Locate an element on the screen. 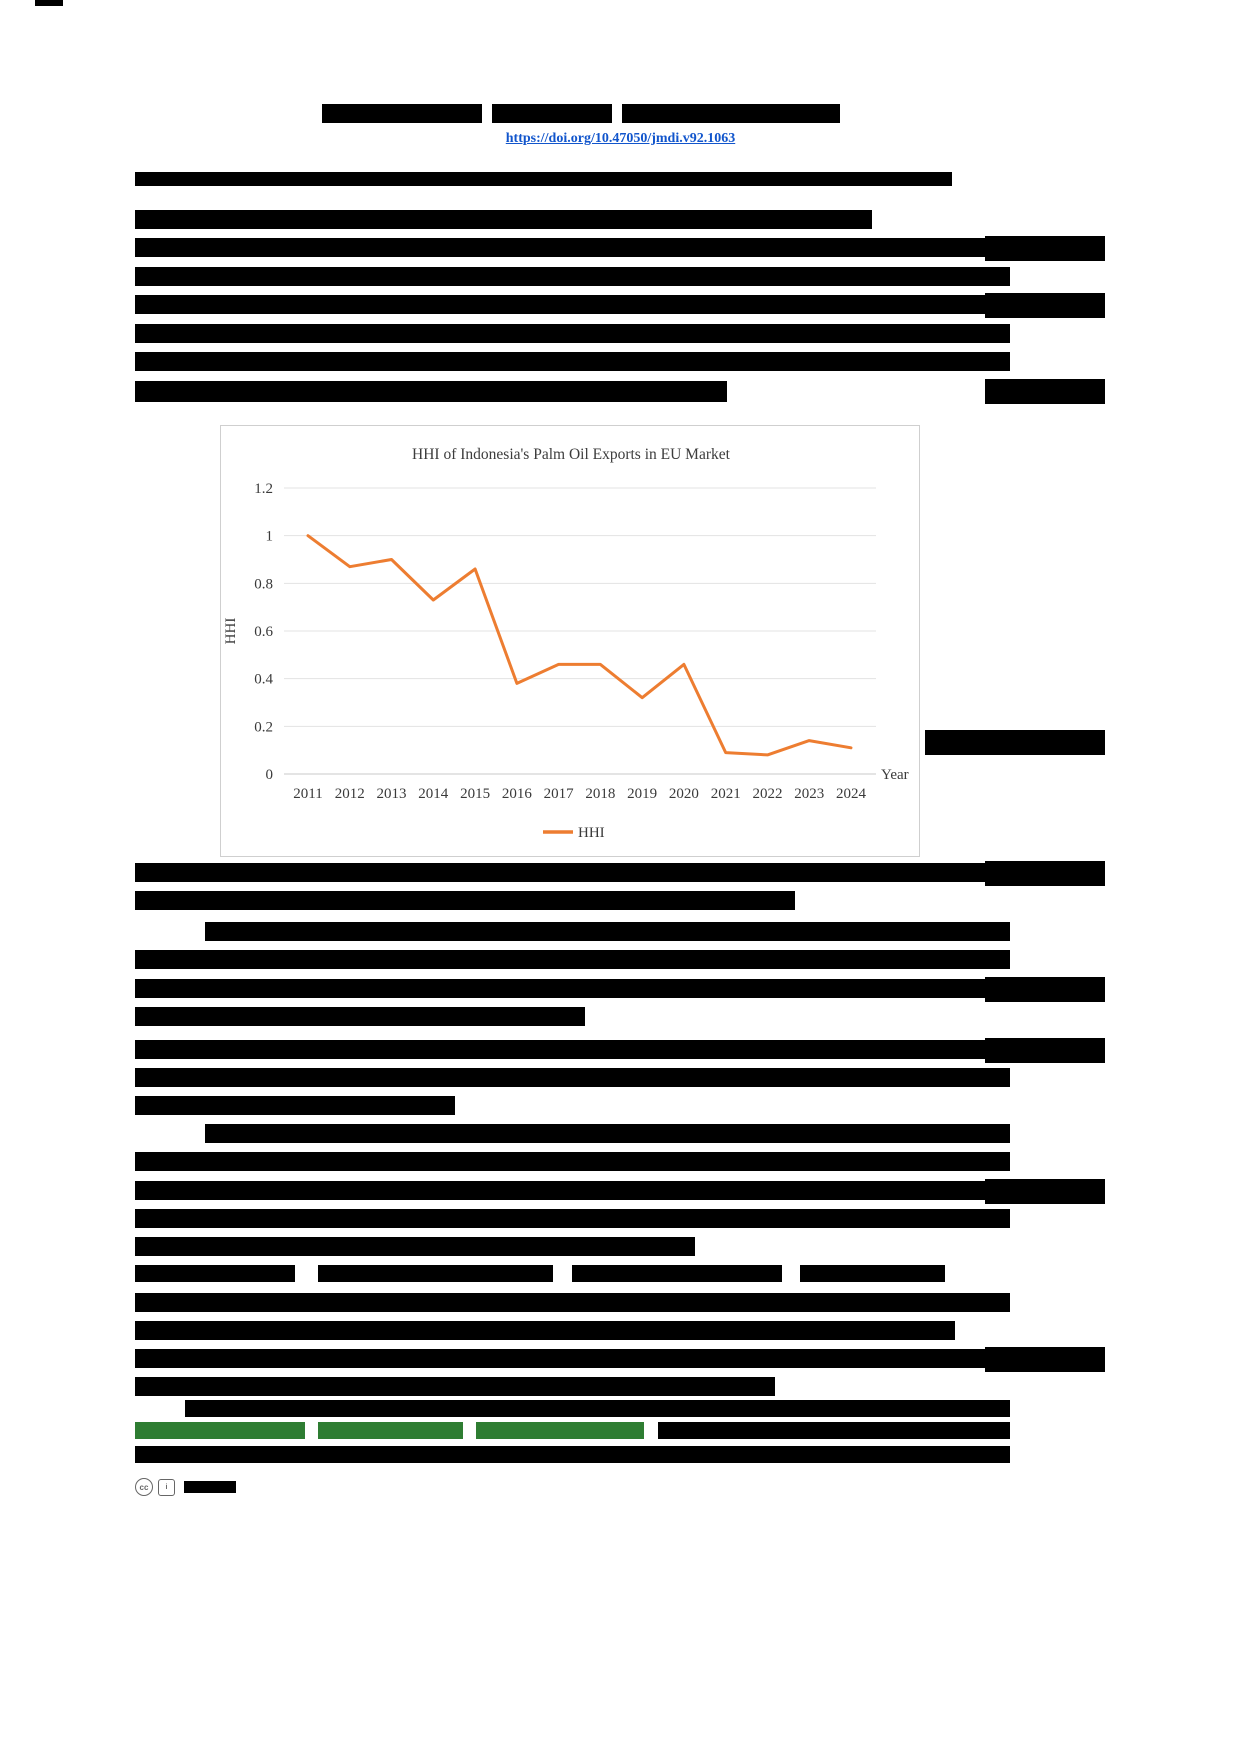  doi-link: https://doi.org/10.47050/jmdi.v92.1063 is located at coordinates (620, 138).